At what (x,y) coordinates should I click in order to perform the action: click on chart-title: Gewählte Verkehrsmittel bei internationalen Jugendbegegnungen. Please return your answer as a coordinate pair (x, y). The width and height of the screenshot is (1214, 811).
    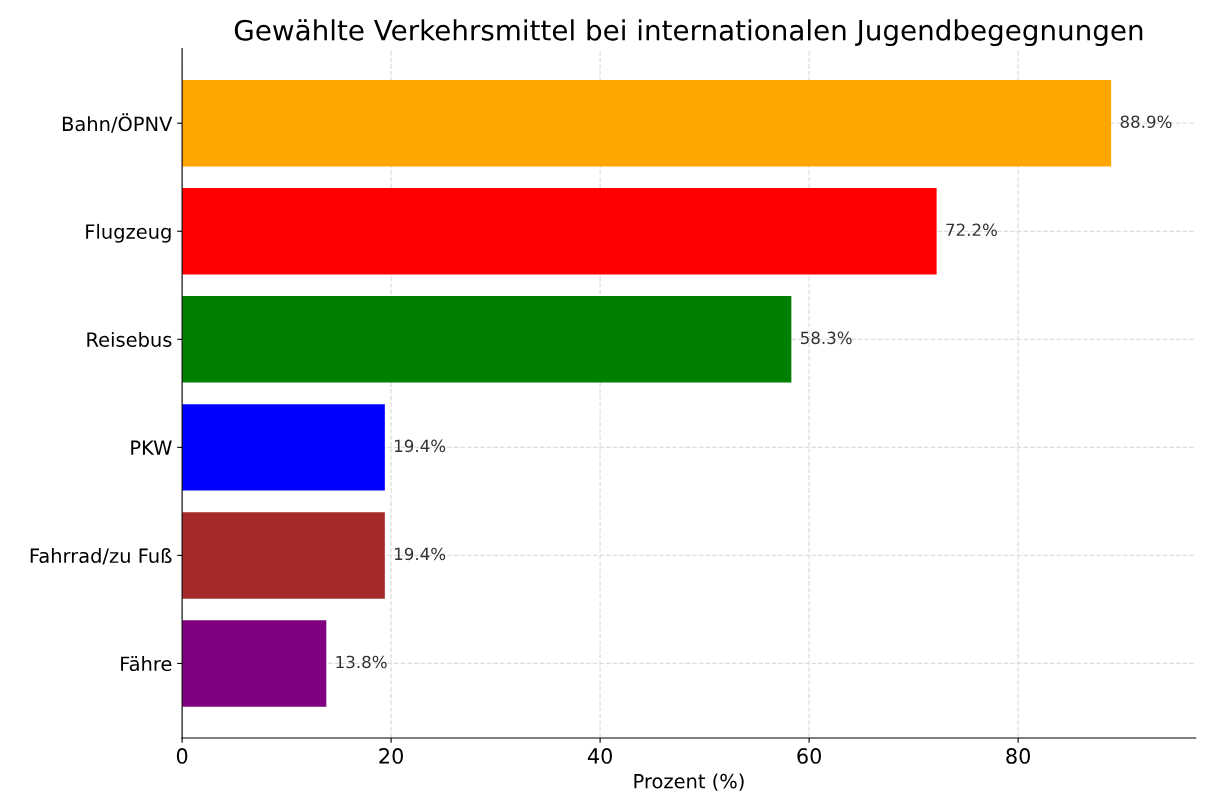
    Looking at the image, I should click on (688, 33).